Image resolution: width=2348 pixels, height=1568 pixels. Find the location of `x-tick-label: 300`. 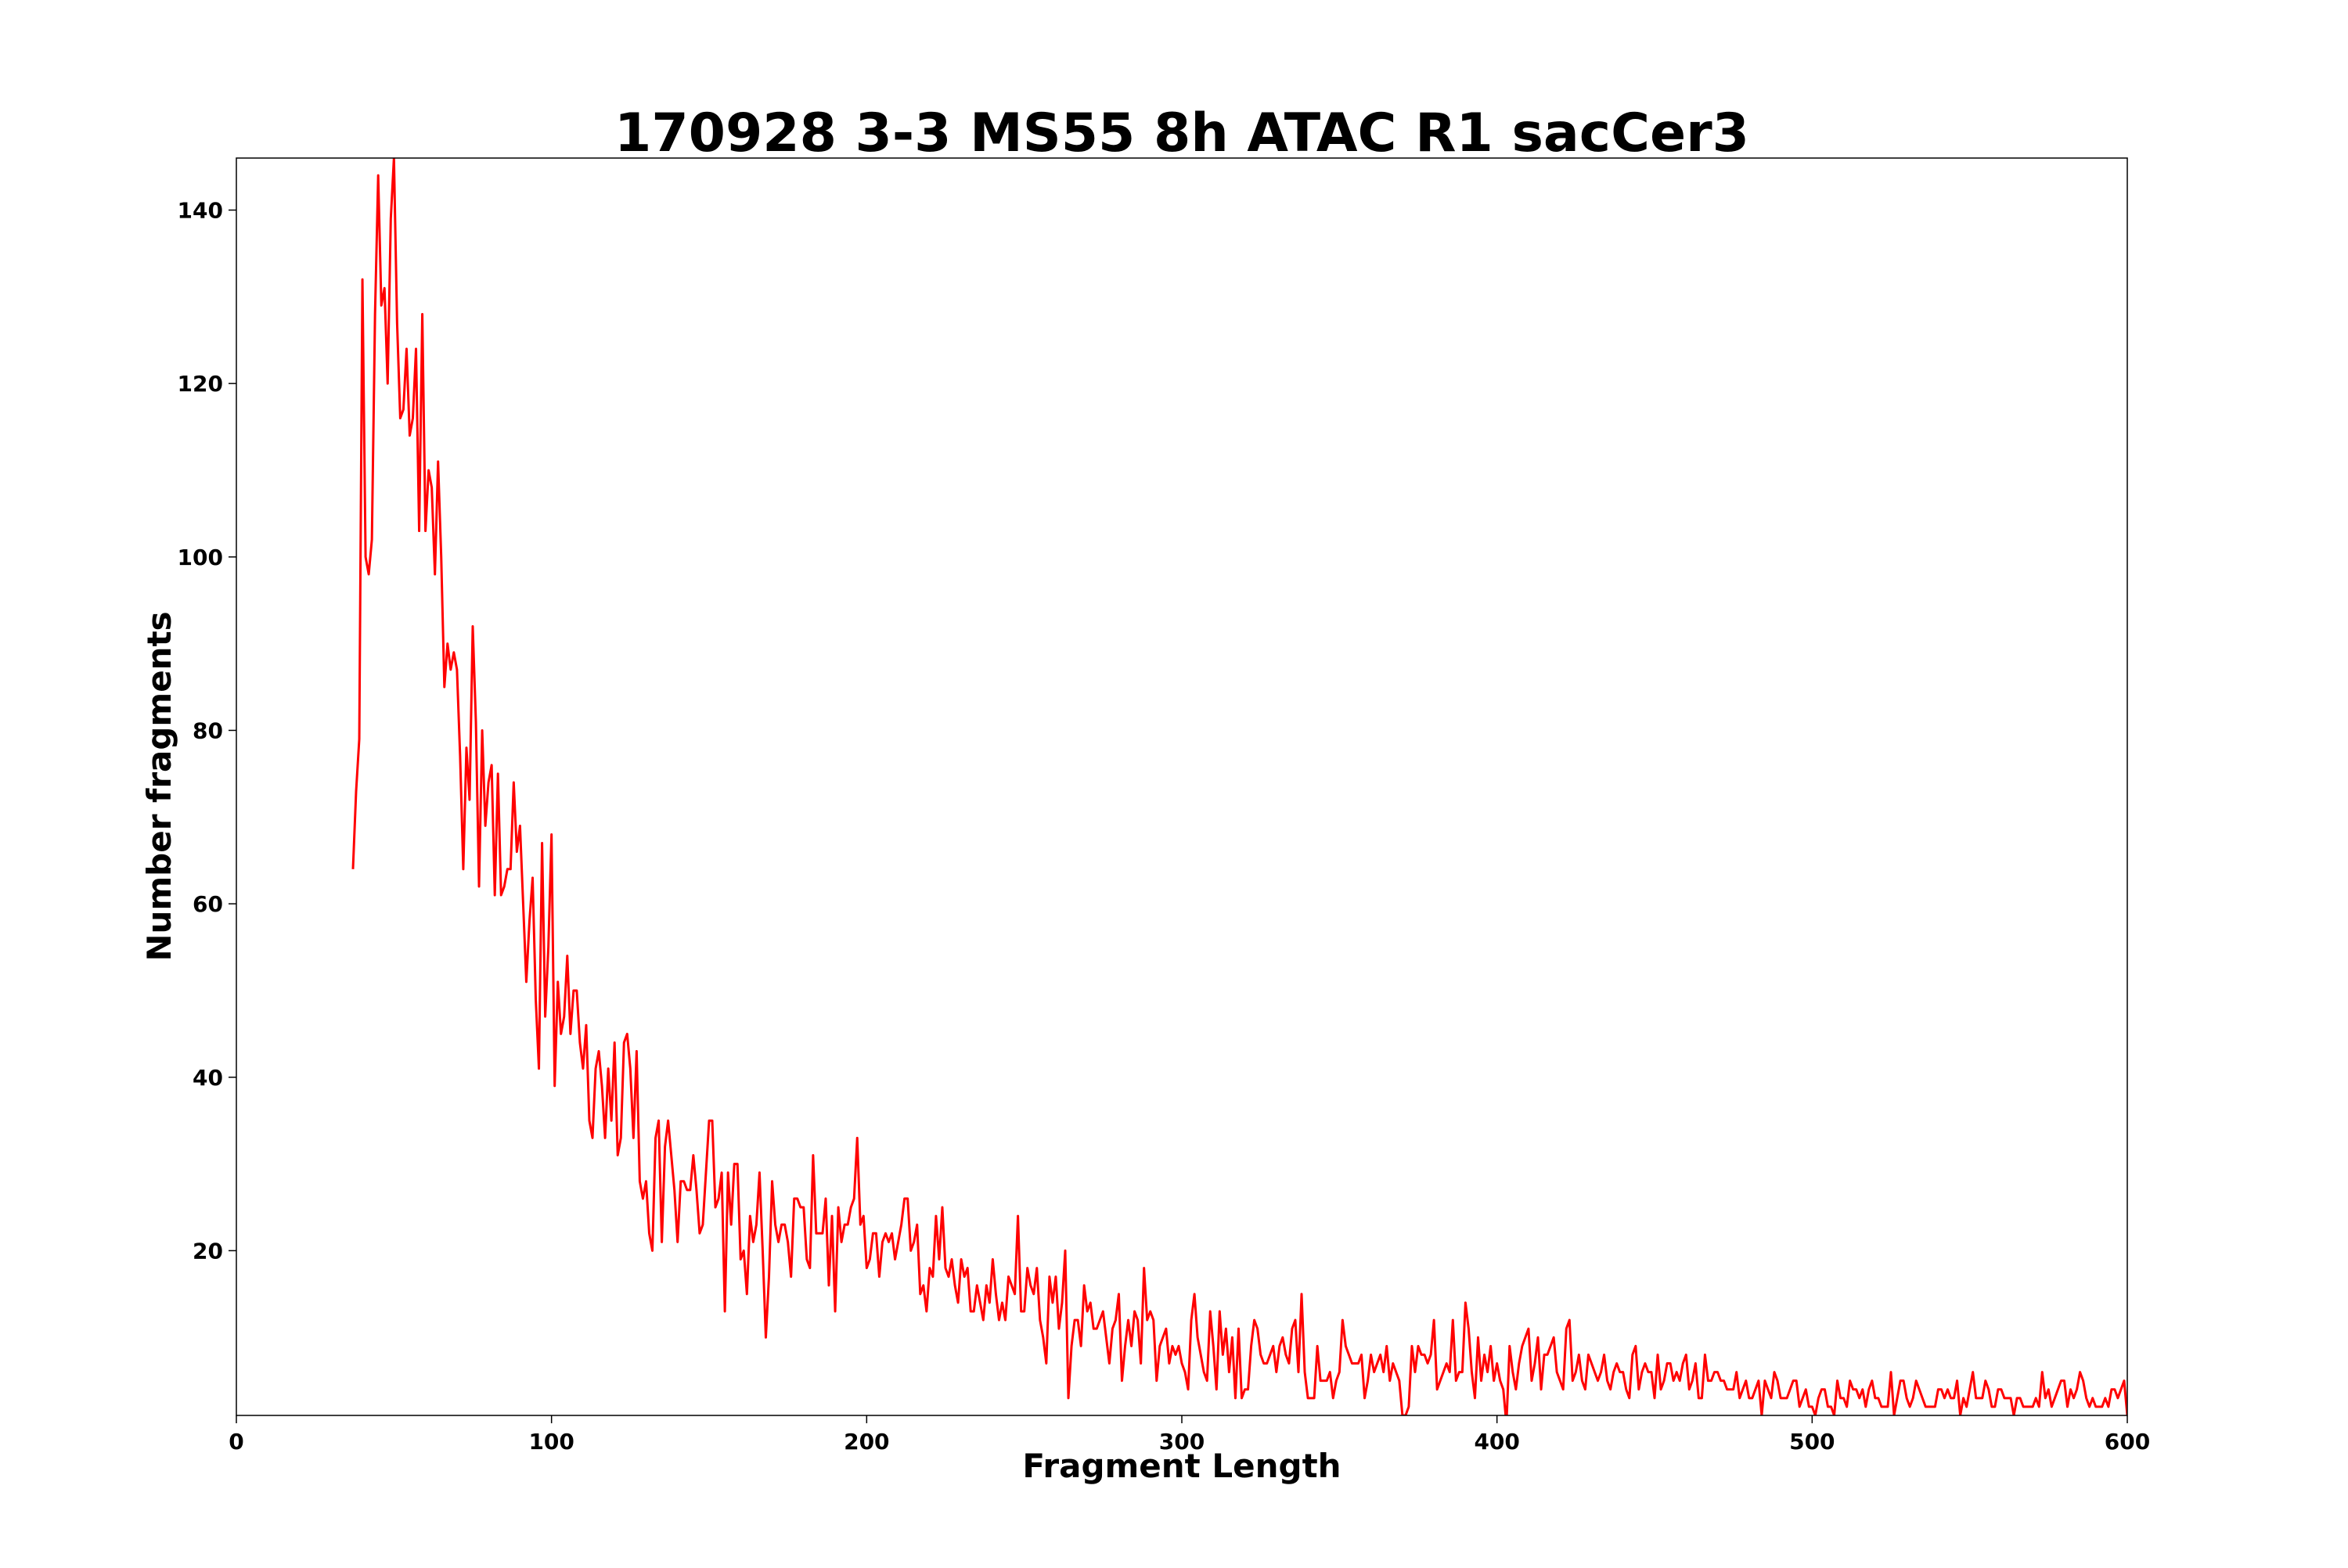

x-tick-label: 300 is located at coordinates (1182, 1442).